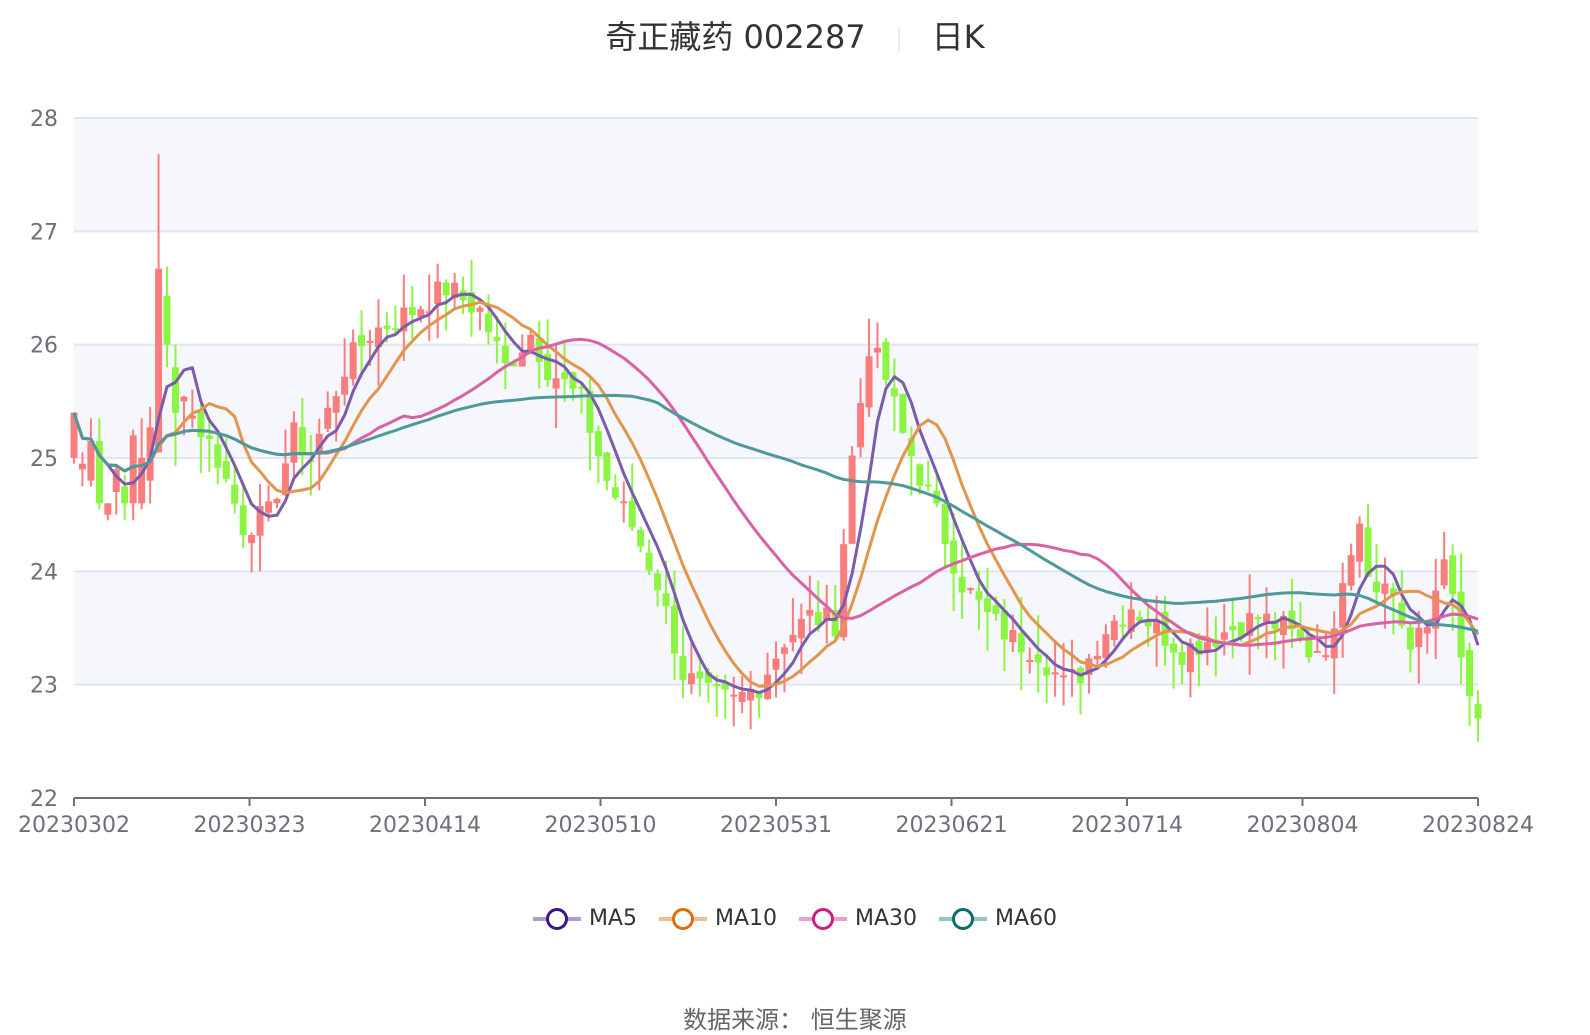 Image resolution: width=1590 pixels, height=1035 pixels. Describe the element at coordinates (584, 918) in the screenshot. I see `legend-item-ma5: MA5` at that location.